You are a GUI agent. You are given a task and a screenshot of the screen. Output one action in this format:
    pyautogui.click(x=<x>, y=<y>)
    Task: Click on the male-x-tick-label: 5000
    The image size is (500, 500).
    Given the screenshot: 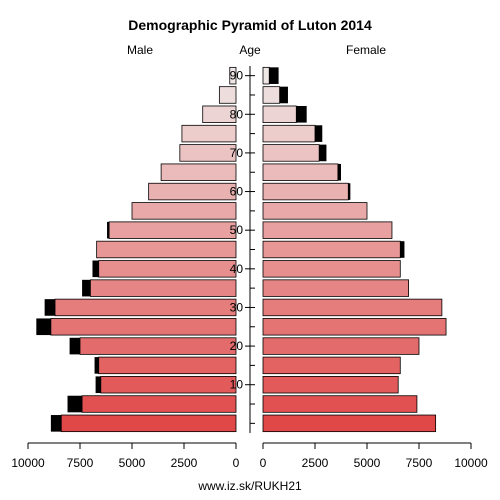 What is the action you would take?
    pyautogui.click(x=132, y=463)
    